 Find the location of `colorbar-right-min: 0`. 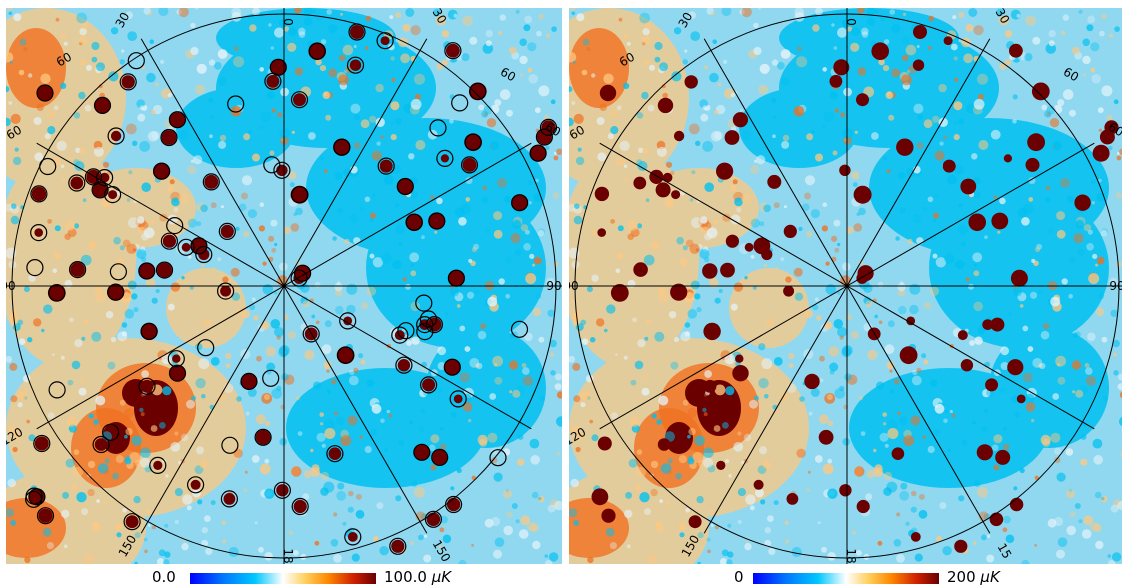

colorbar-right-min: 0 is located at coordinates (739, 577).